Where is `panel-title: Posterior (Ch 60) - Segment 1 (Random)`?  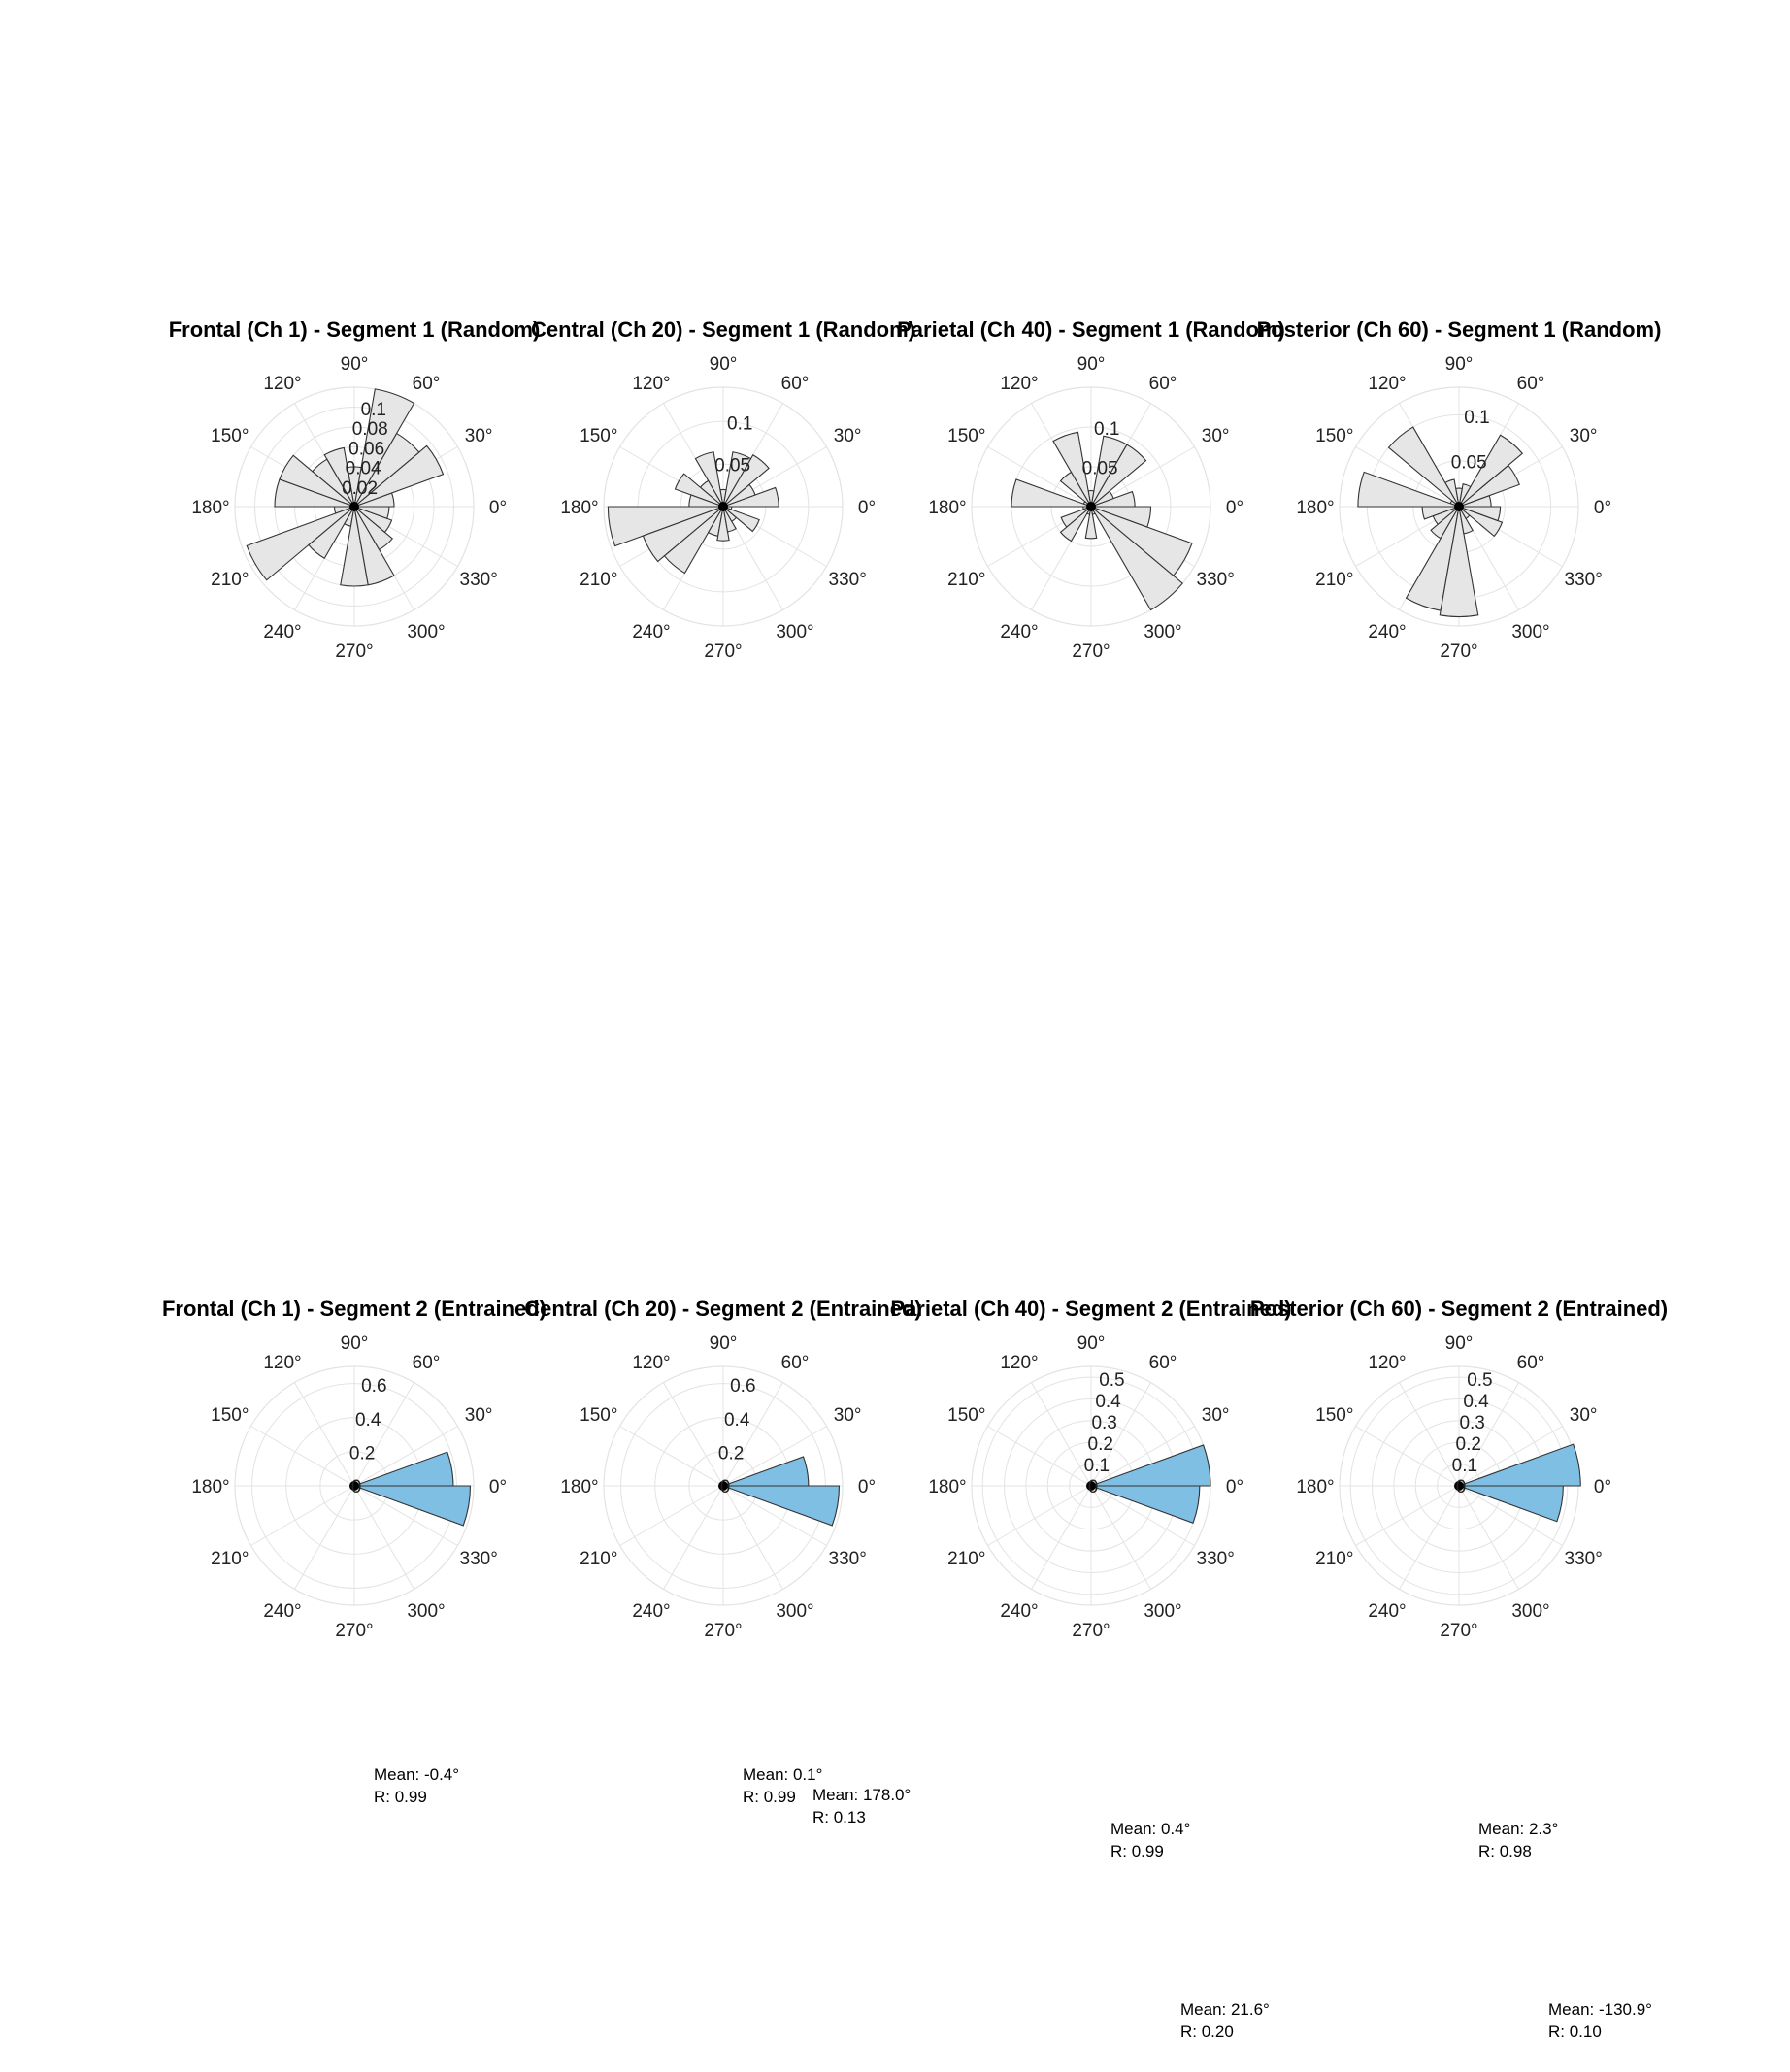
panel-title: Posterior (Ch 60) - Segment 1 (Random) is located at coordinates (1459, 329).